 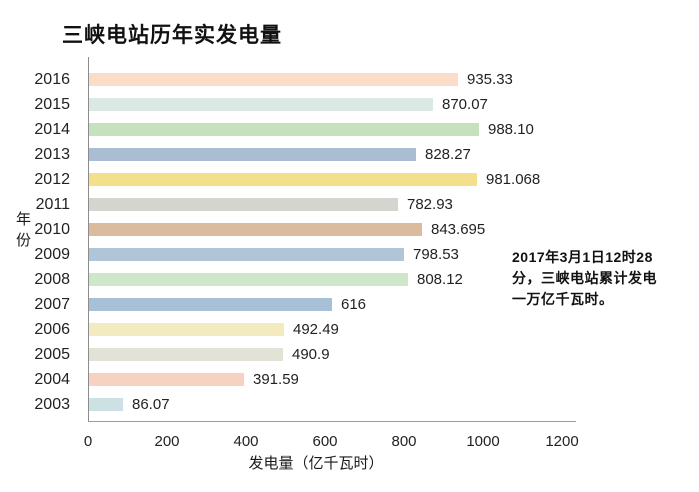 I want to click on value-label: 808.12, so click(x=440, y=279).